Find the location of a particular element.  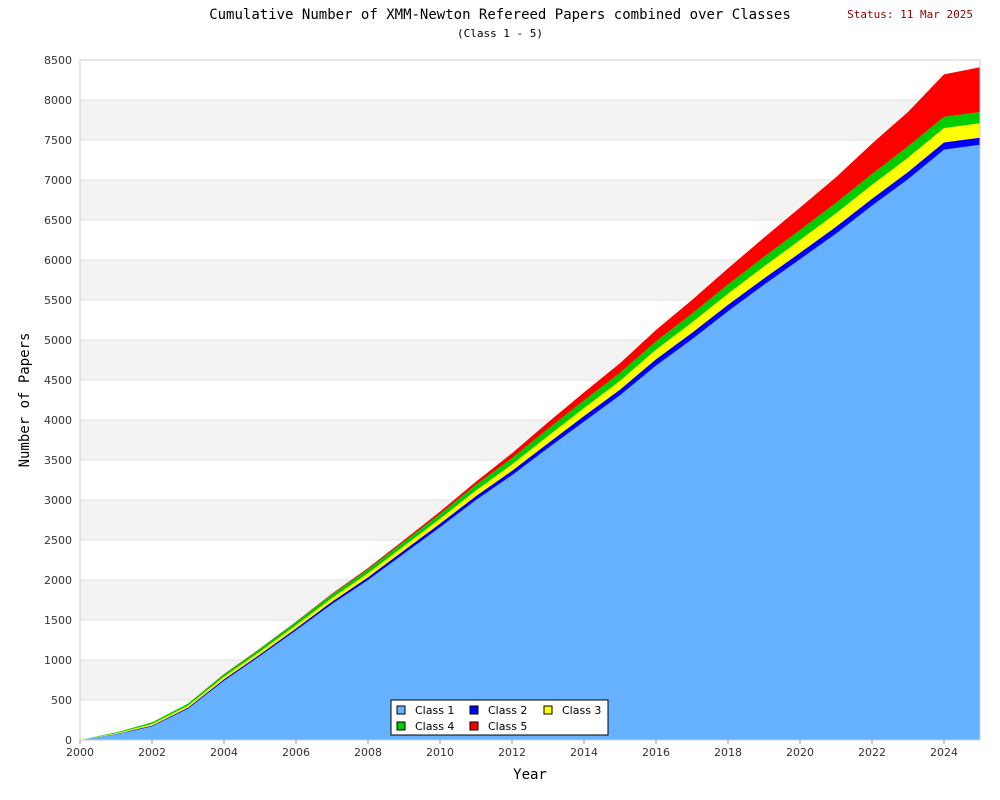

y-tick-label: 1000 is located at coordinates (58, 660).